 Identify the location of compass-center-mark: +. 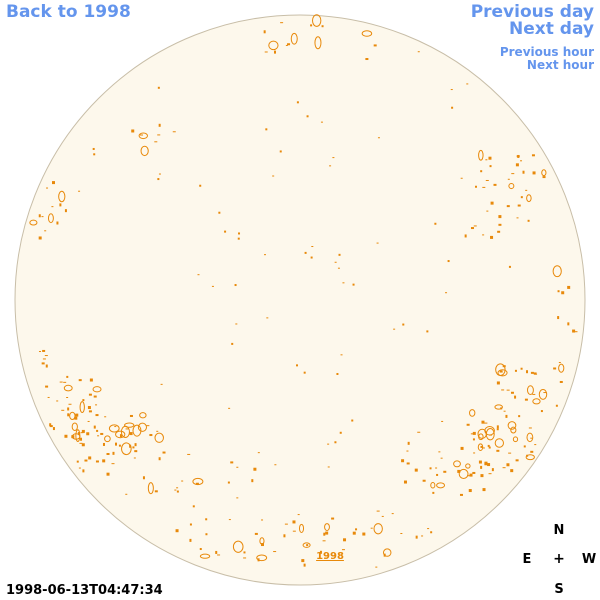
(559, 559).